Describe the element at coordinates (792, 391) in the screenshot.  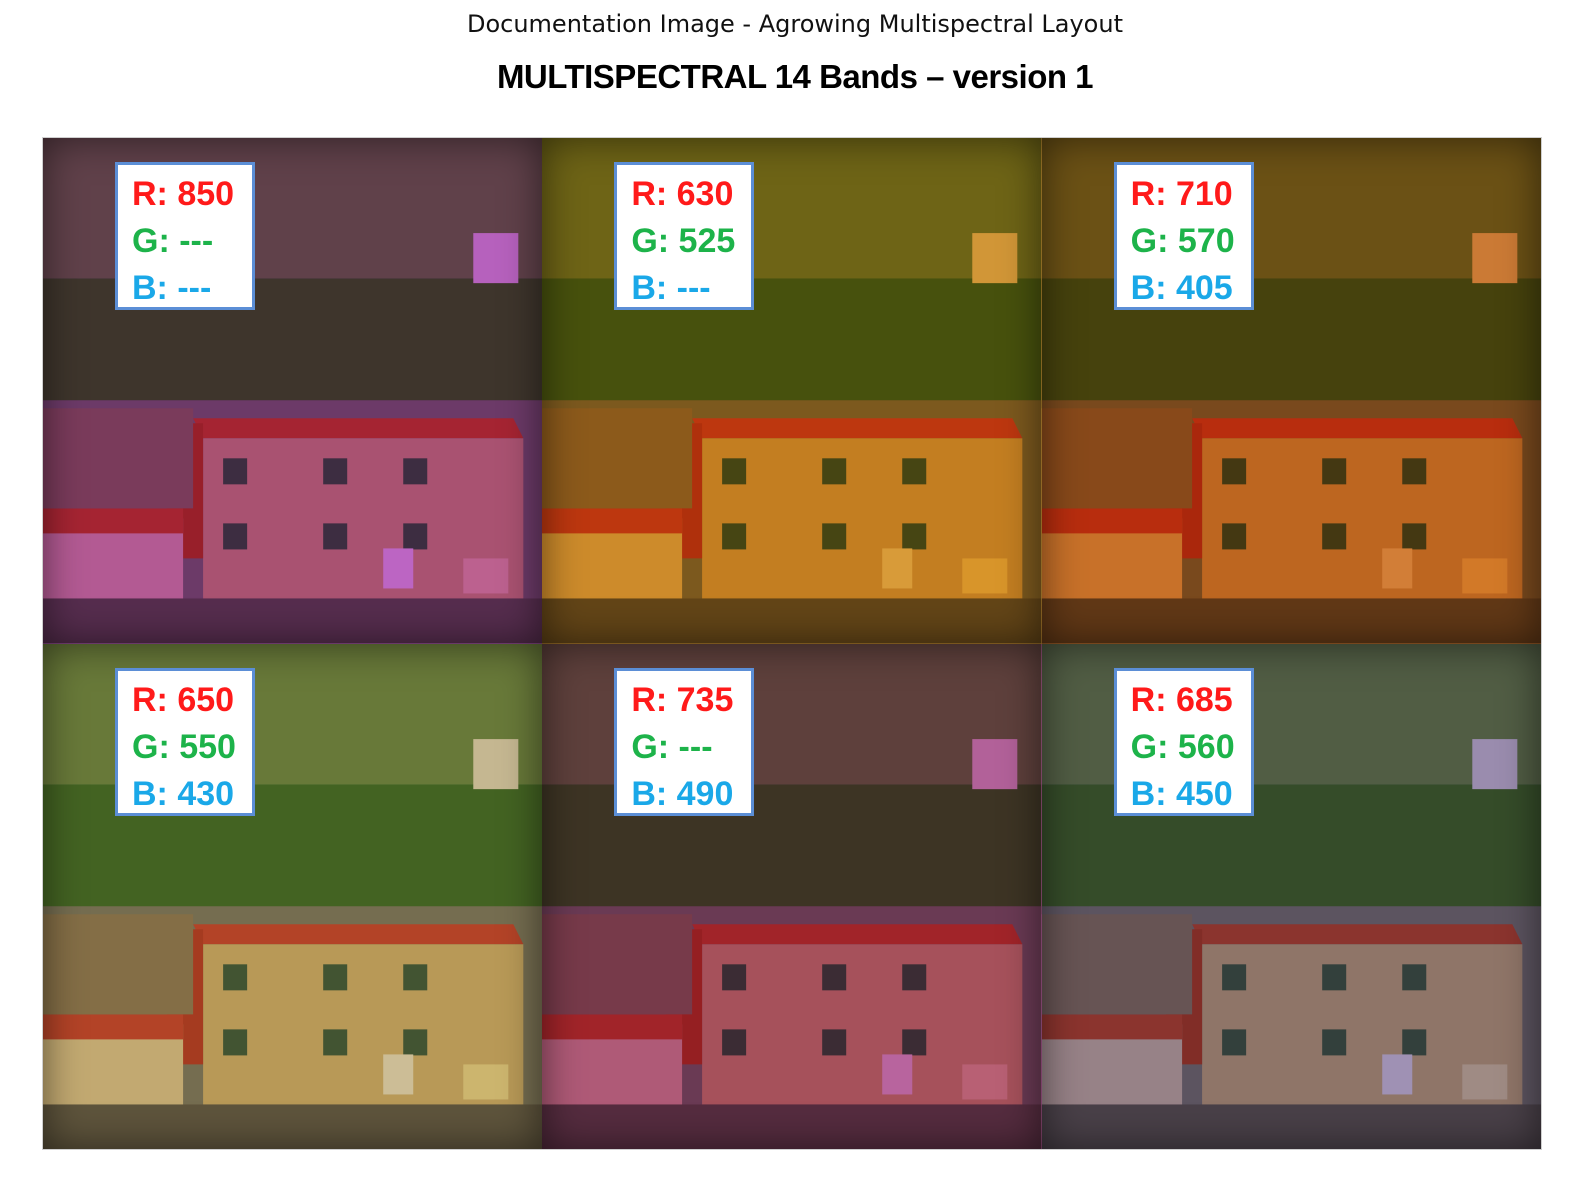
I see `band-panel-2: R: 630 G: 525 B: ---` at that location.